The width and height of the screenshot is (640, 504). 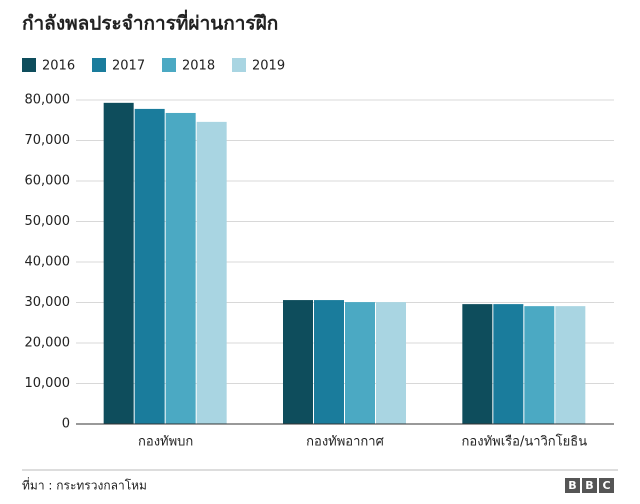 I want to click on logo-letter: C, so click(x=606, y=485).